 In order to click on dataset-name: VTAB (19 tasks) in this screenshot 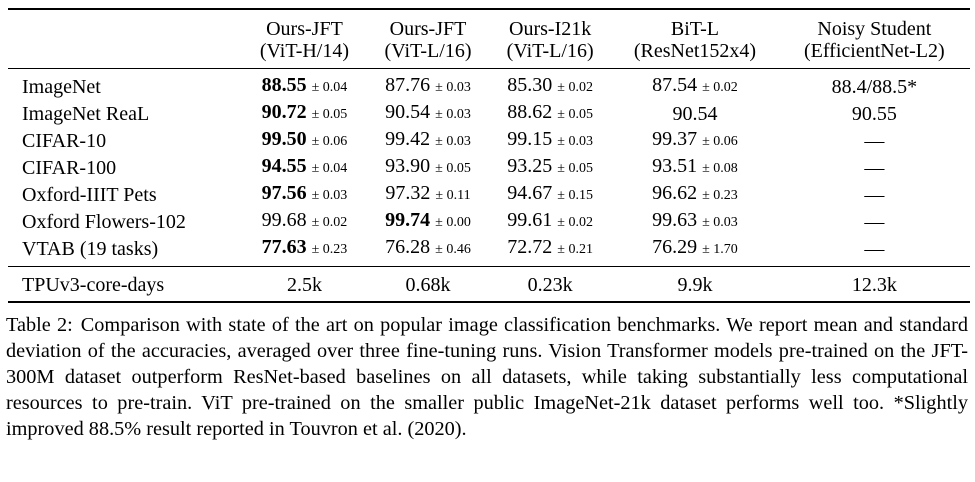, I will do `click(90, 248)`.